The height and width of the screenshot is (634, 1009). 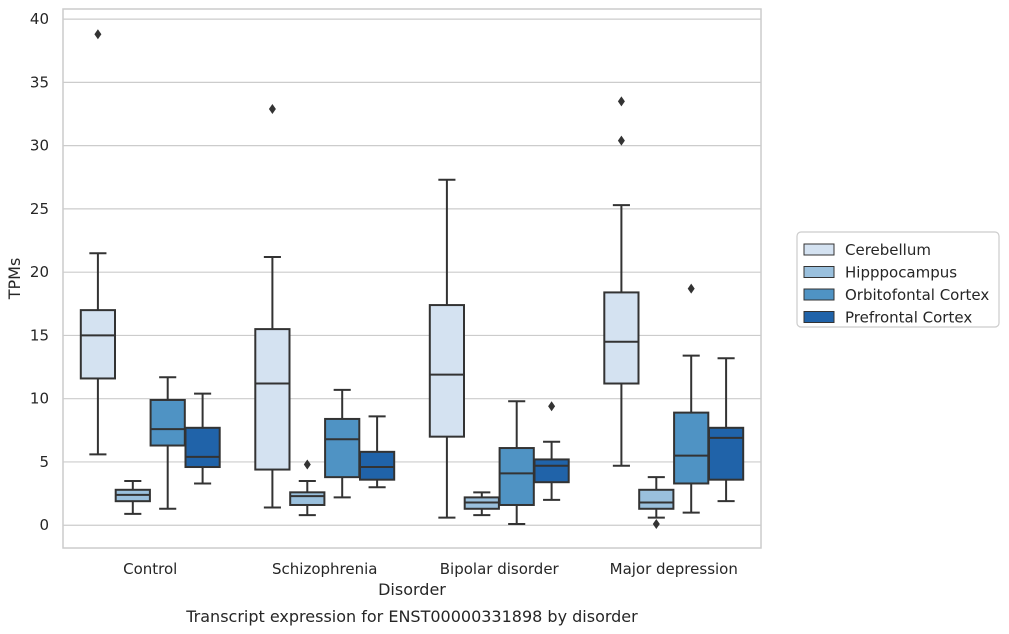 What do you see at coordinates (150, 569) in the screenshot?
I see `x-tick-label: Control` at bounding box center [150, 569].